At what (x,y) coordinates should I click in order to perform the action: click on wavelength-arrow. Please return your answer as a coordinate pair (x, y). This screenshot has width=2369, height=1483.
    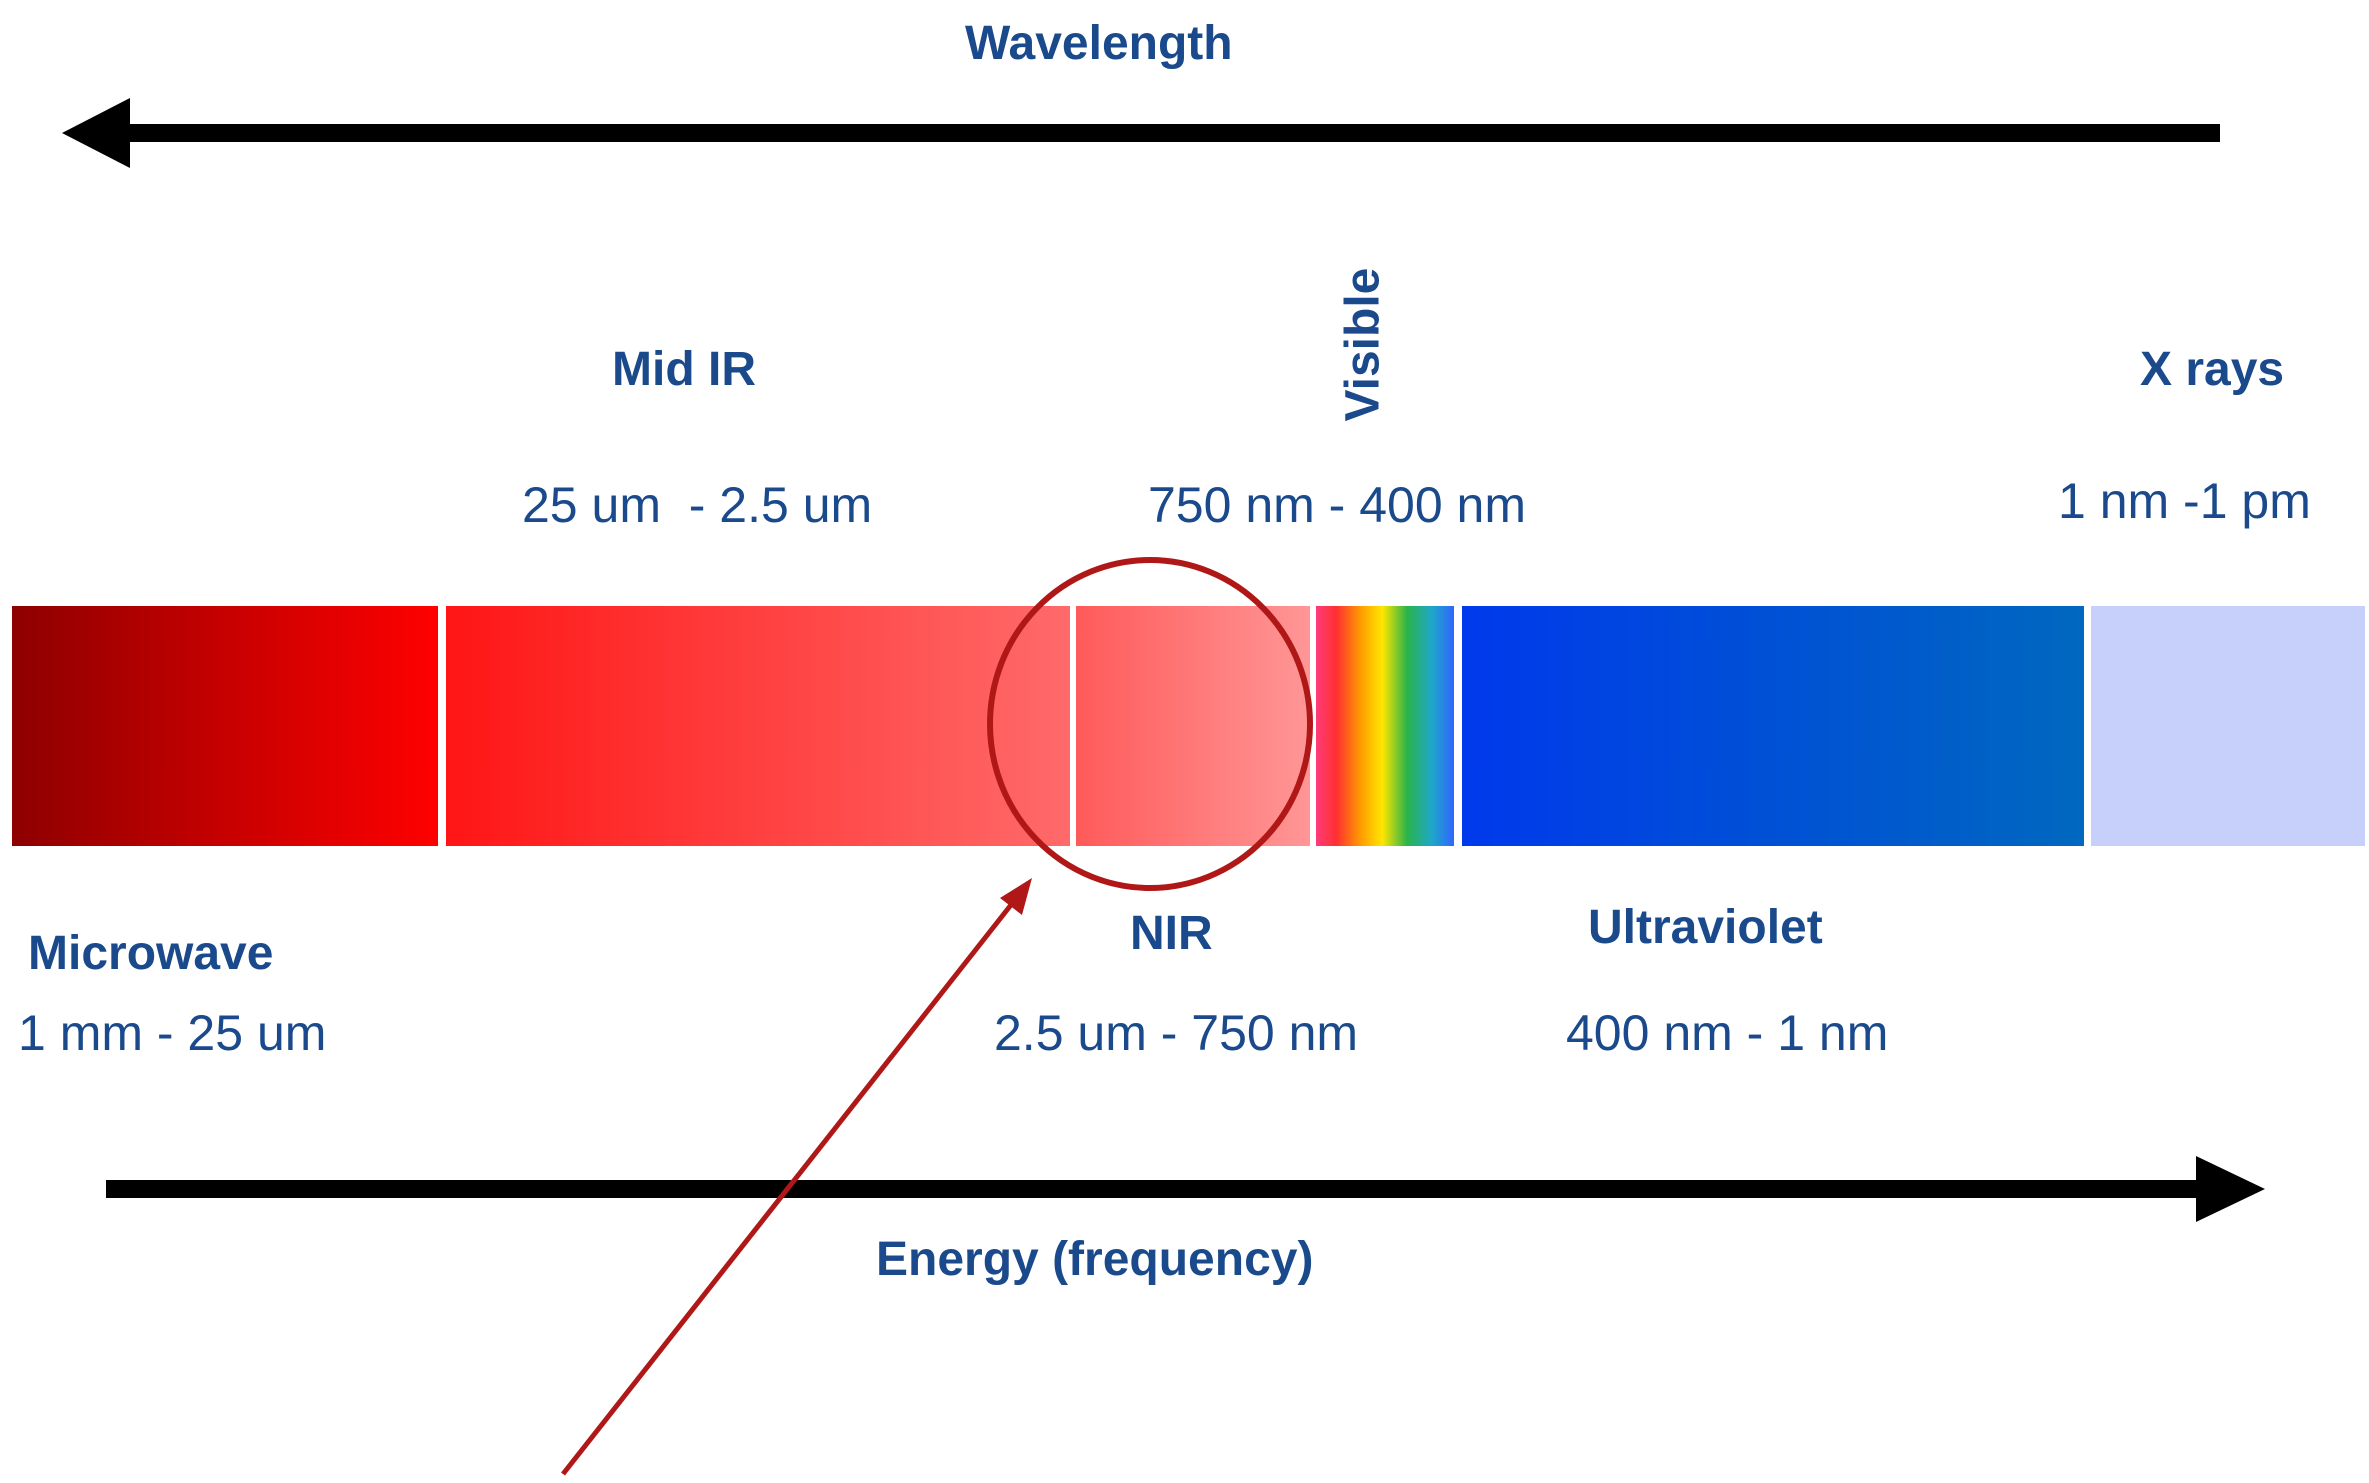
    Looking at the image, I should click on (1141, 133).